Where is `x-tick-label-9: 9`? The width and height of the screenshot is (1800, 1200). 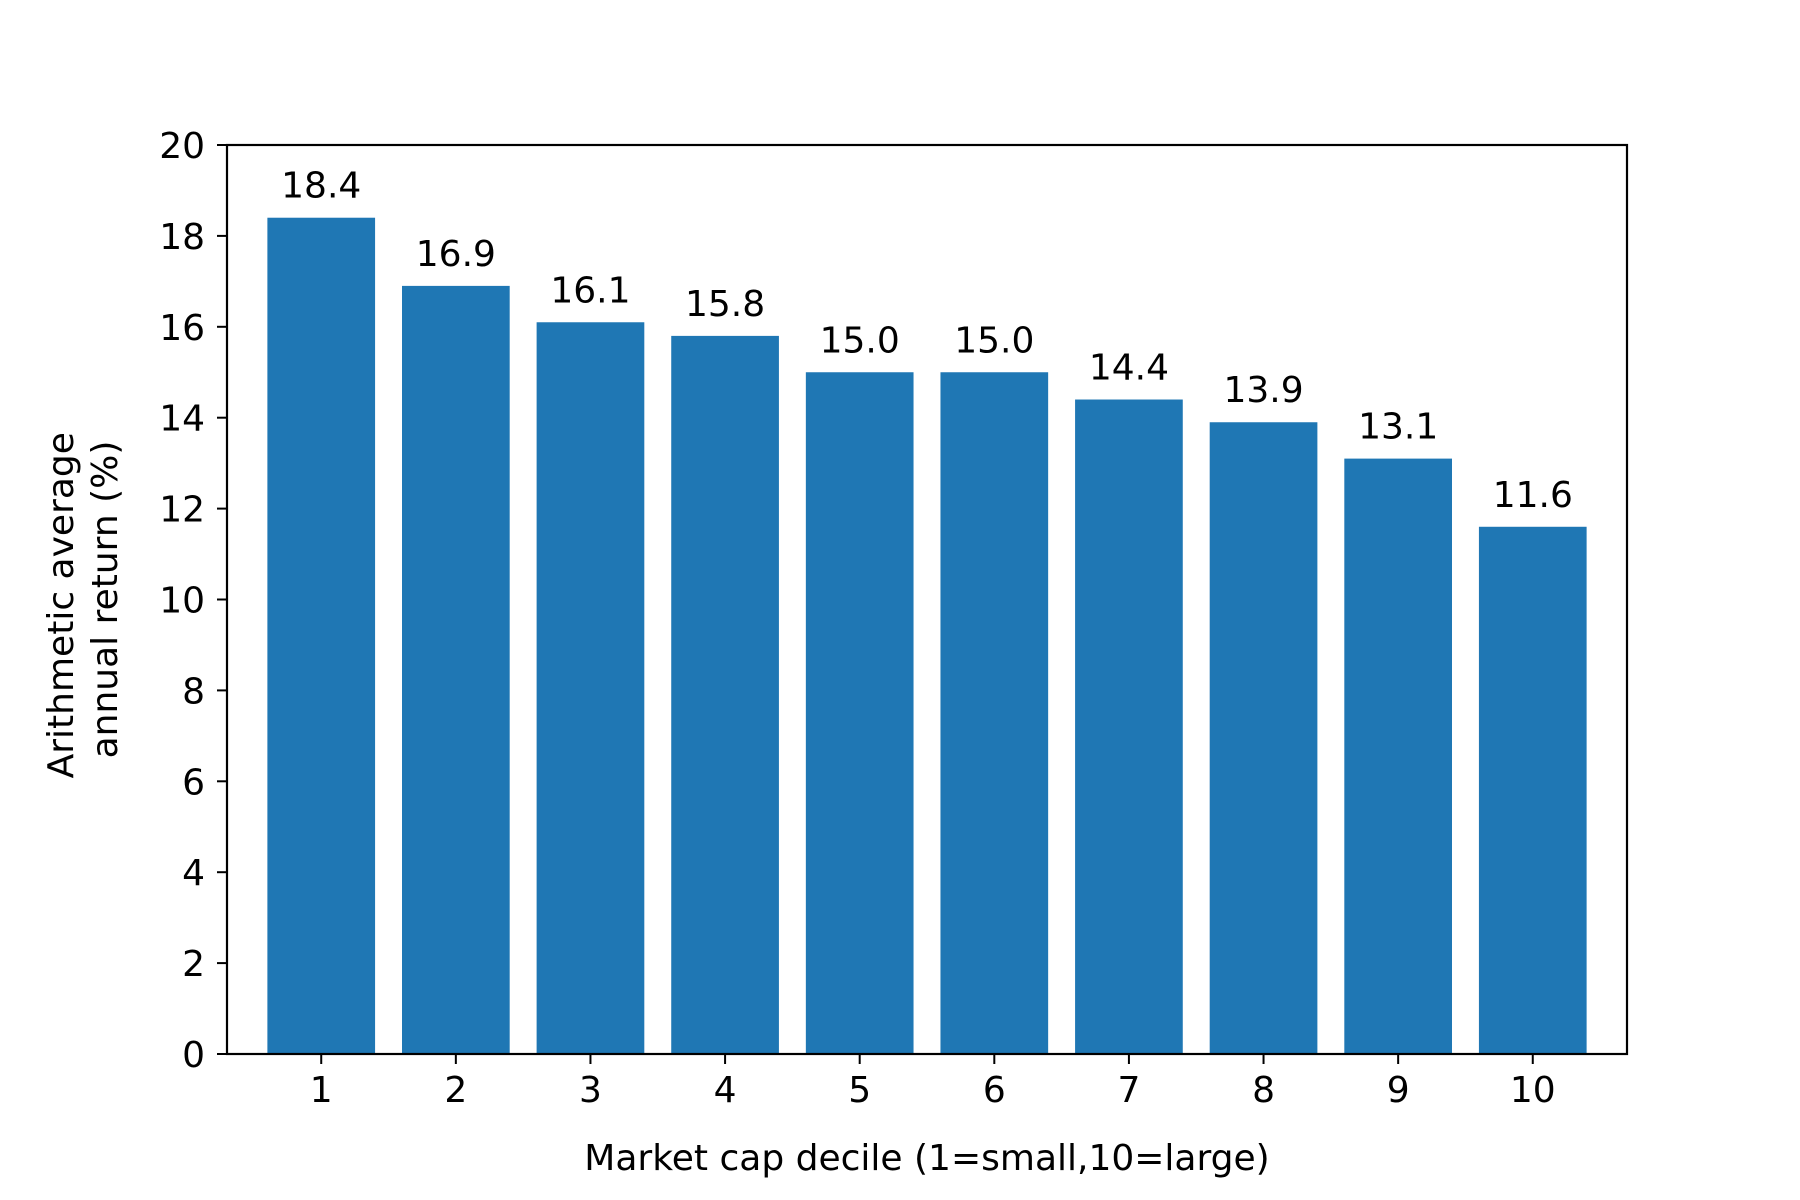
x-tick-label-9: 9 is located at coordinates (1398, 1090).